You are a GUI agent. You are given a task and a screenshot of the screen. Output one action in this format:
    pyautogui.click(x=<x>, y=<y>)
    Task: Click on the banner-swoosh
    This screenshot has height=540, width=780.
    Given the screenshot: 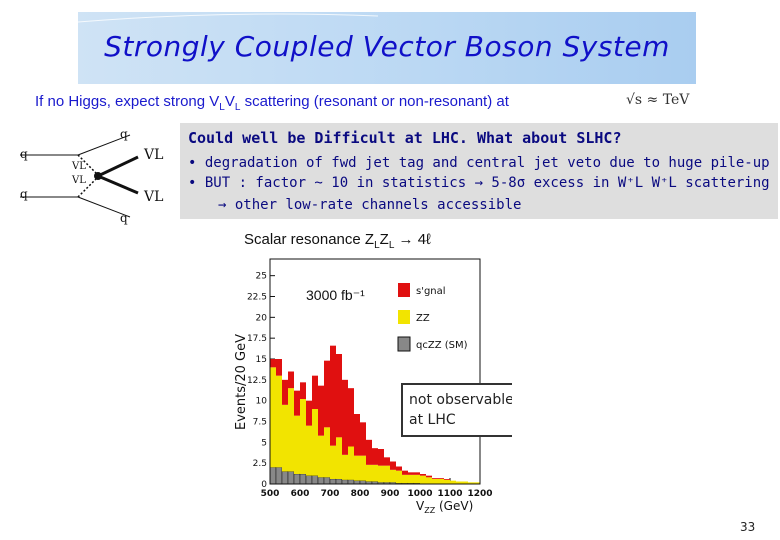 What is the action you would take?
    pyautogui.click(x=228, y=18)
    